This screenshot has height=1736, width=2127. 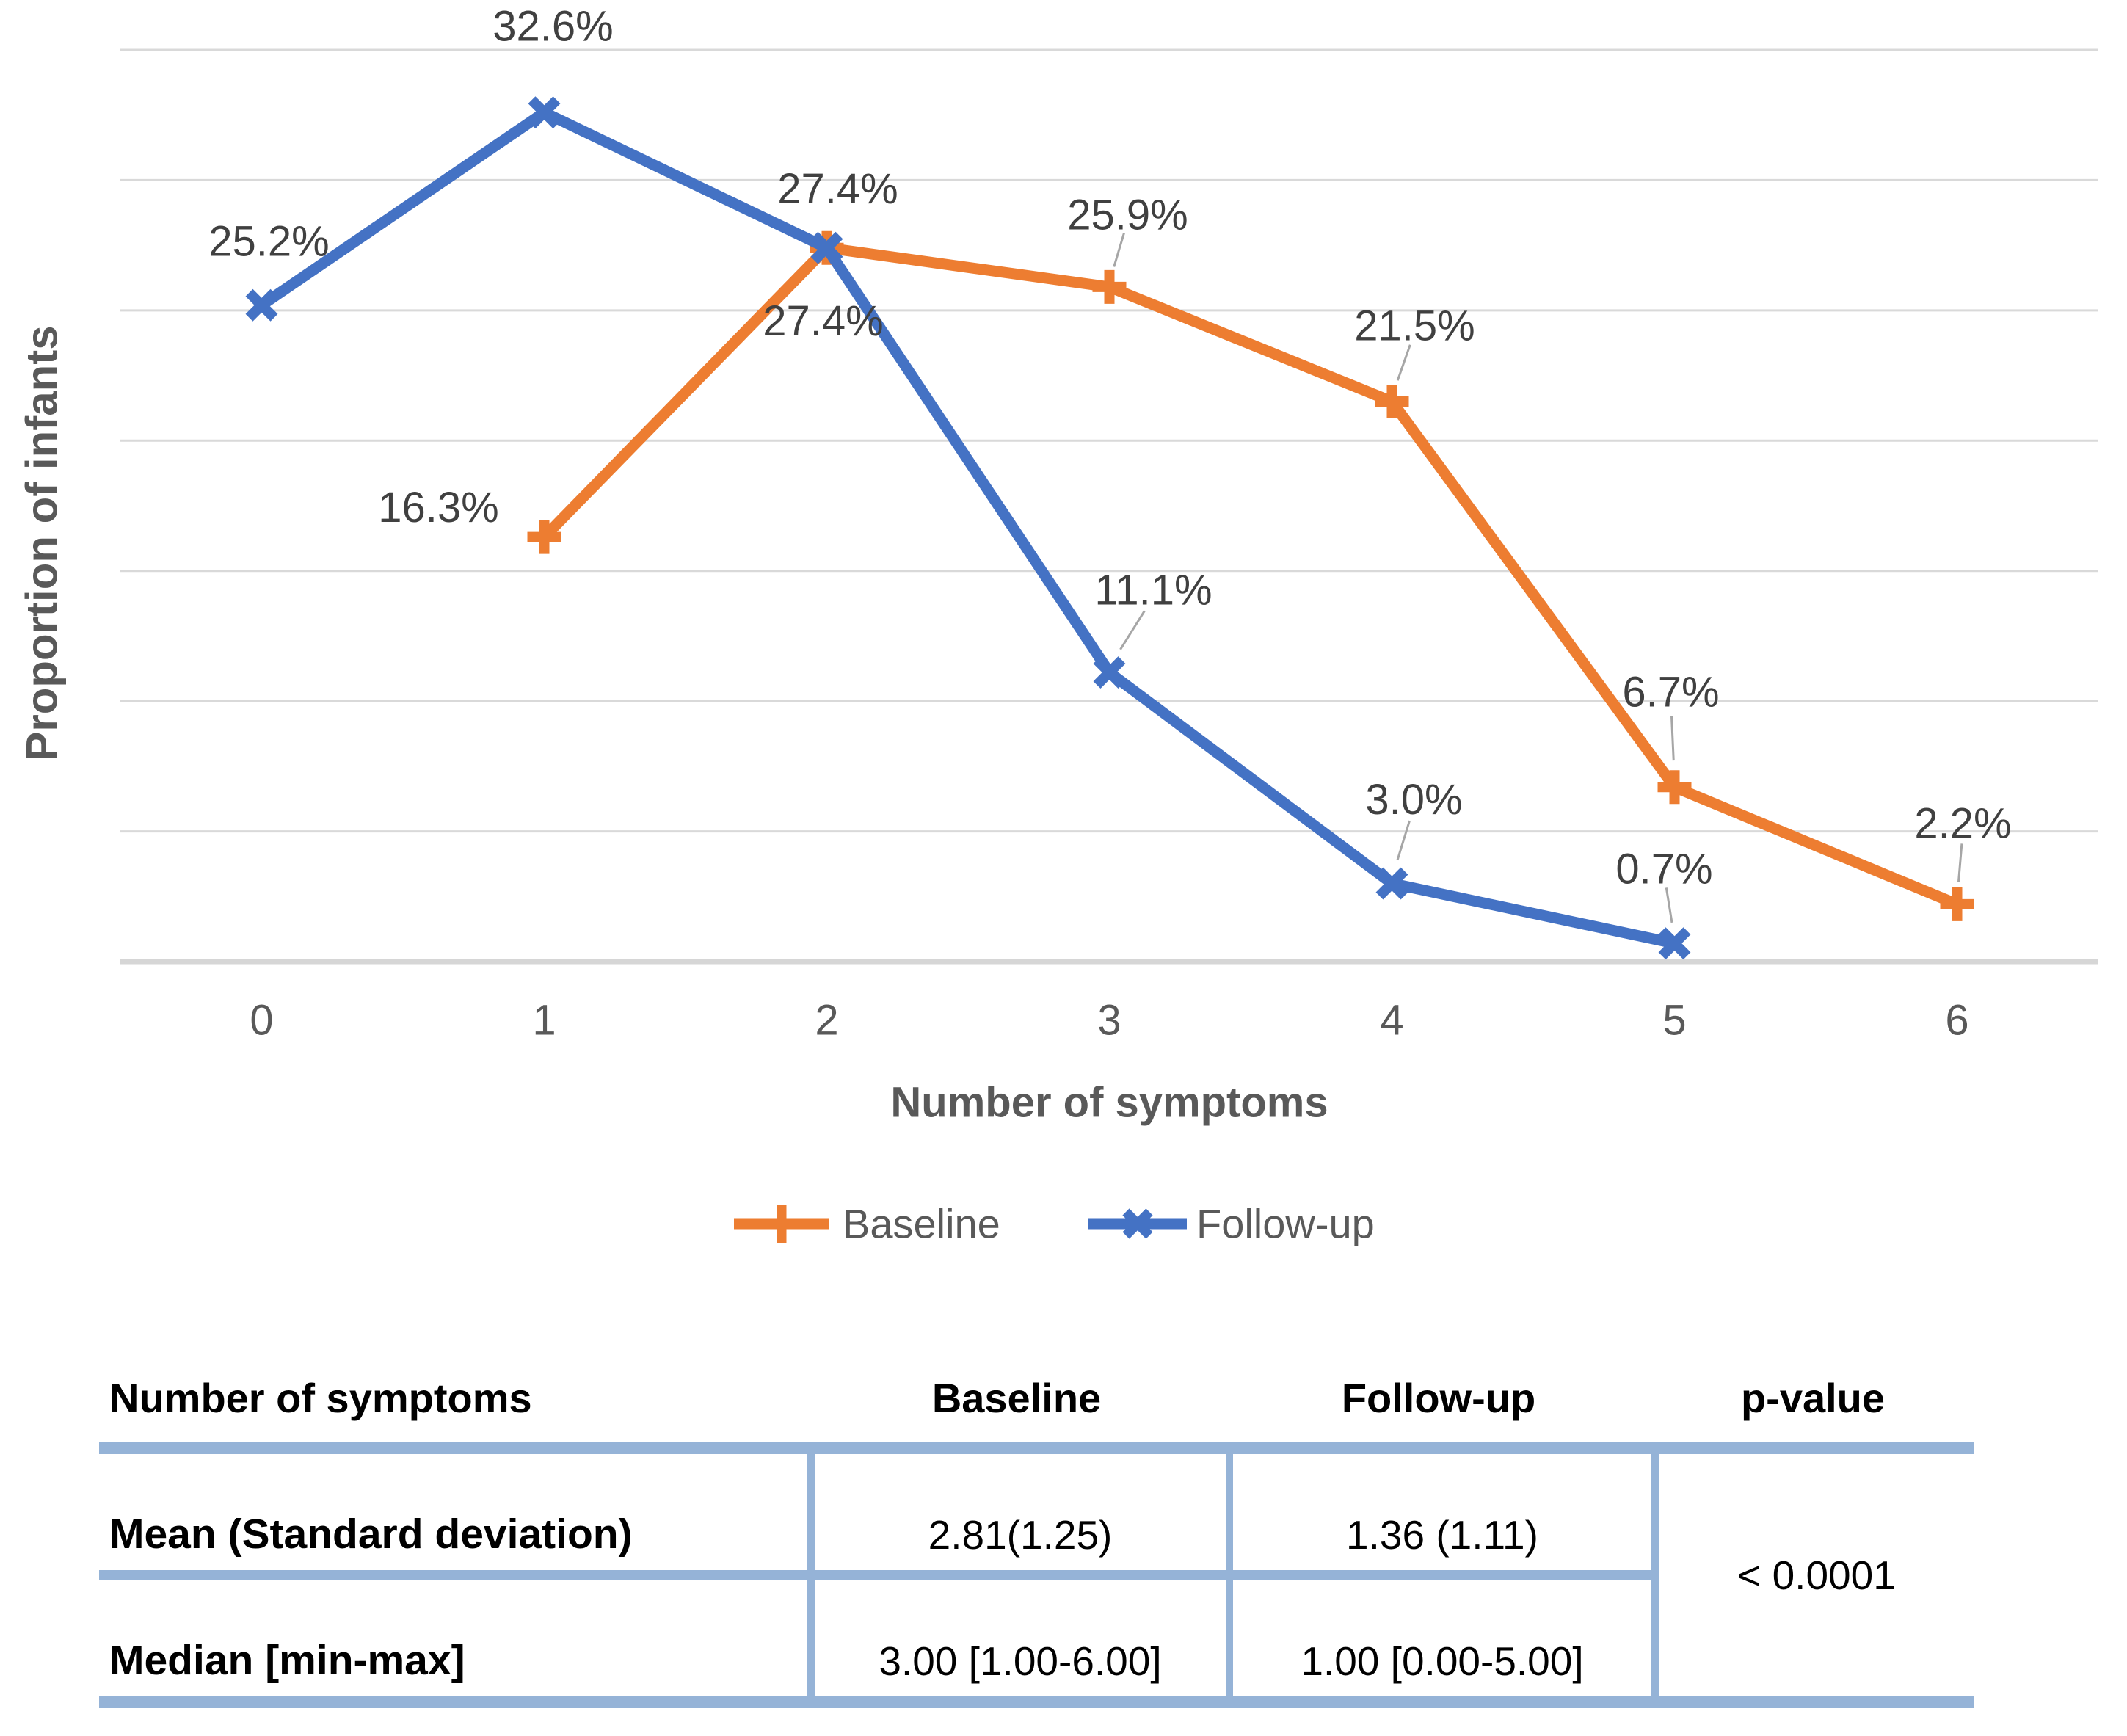 I want to click on table-cell-median-baseline: 3.00 [1.00-6.00], so click(x=1017, y=1638).